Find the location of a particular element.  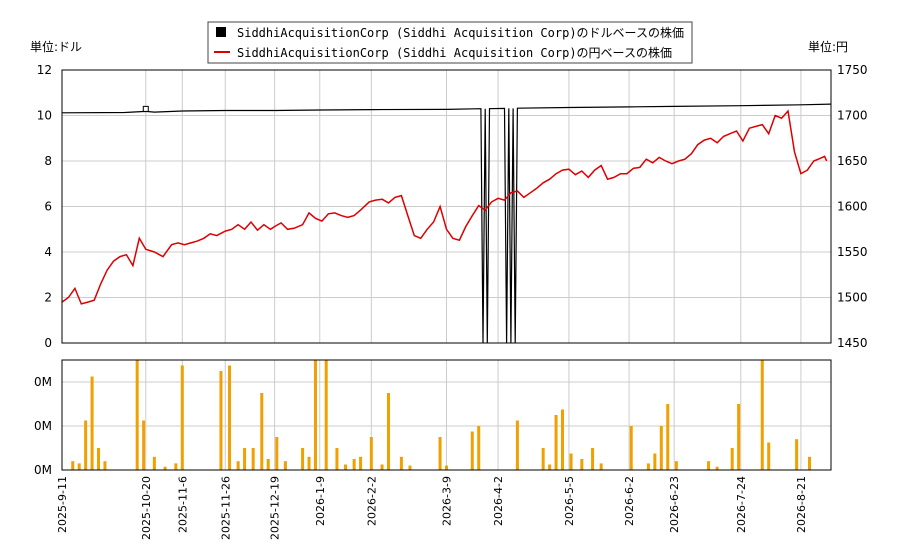

x-axis-tick-label: 2025-11-6 is located at coordinates (182, 504).